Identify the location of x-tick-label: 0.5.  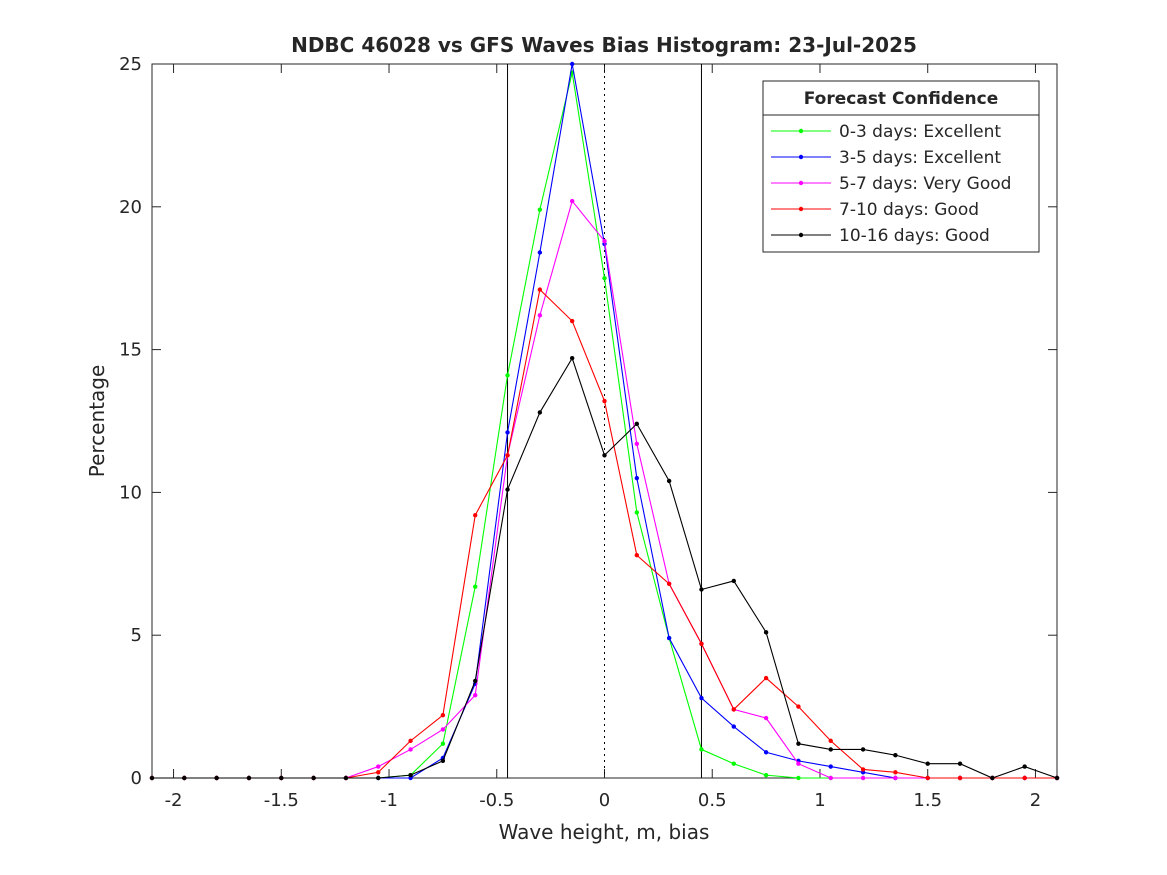
(712, 800).